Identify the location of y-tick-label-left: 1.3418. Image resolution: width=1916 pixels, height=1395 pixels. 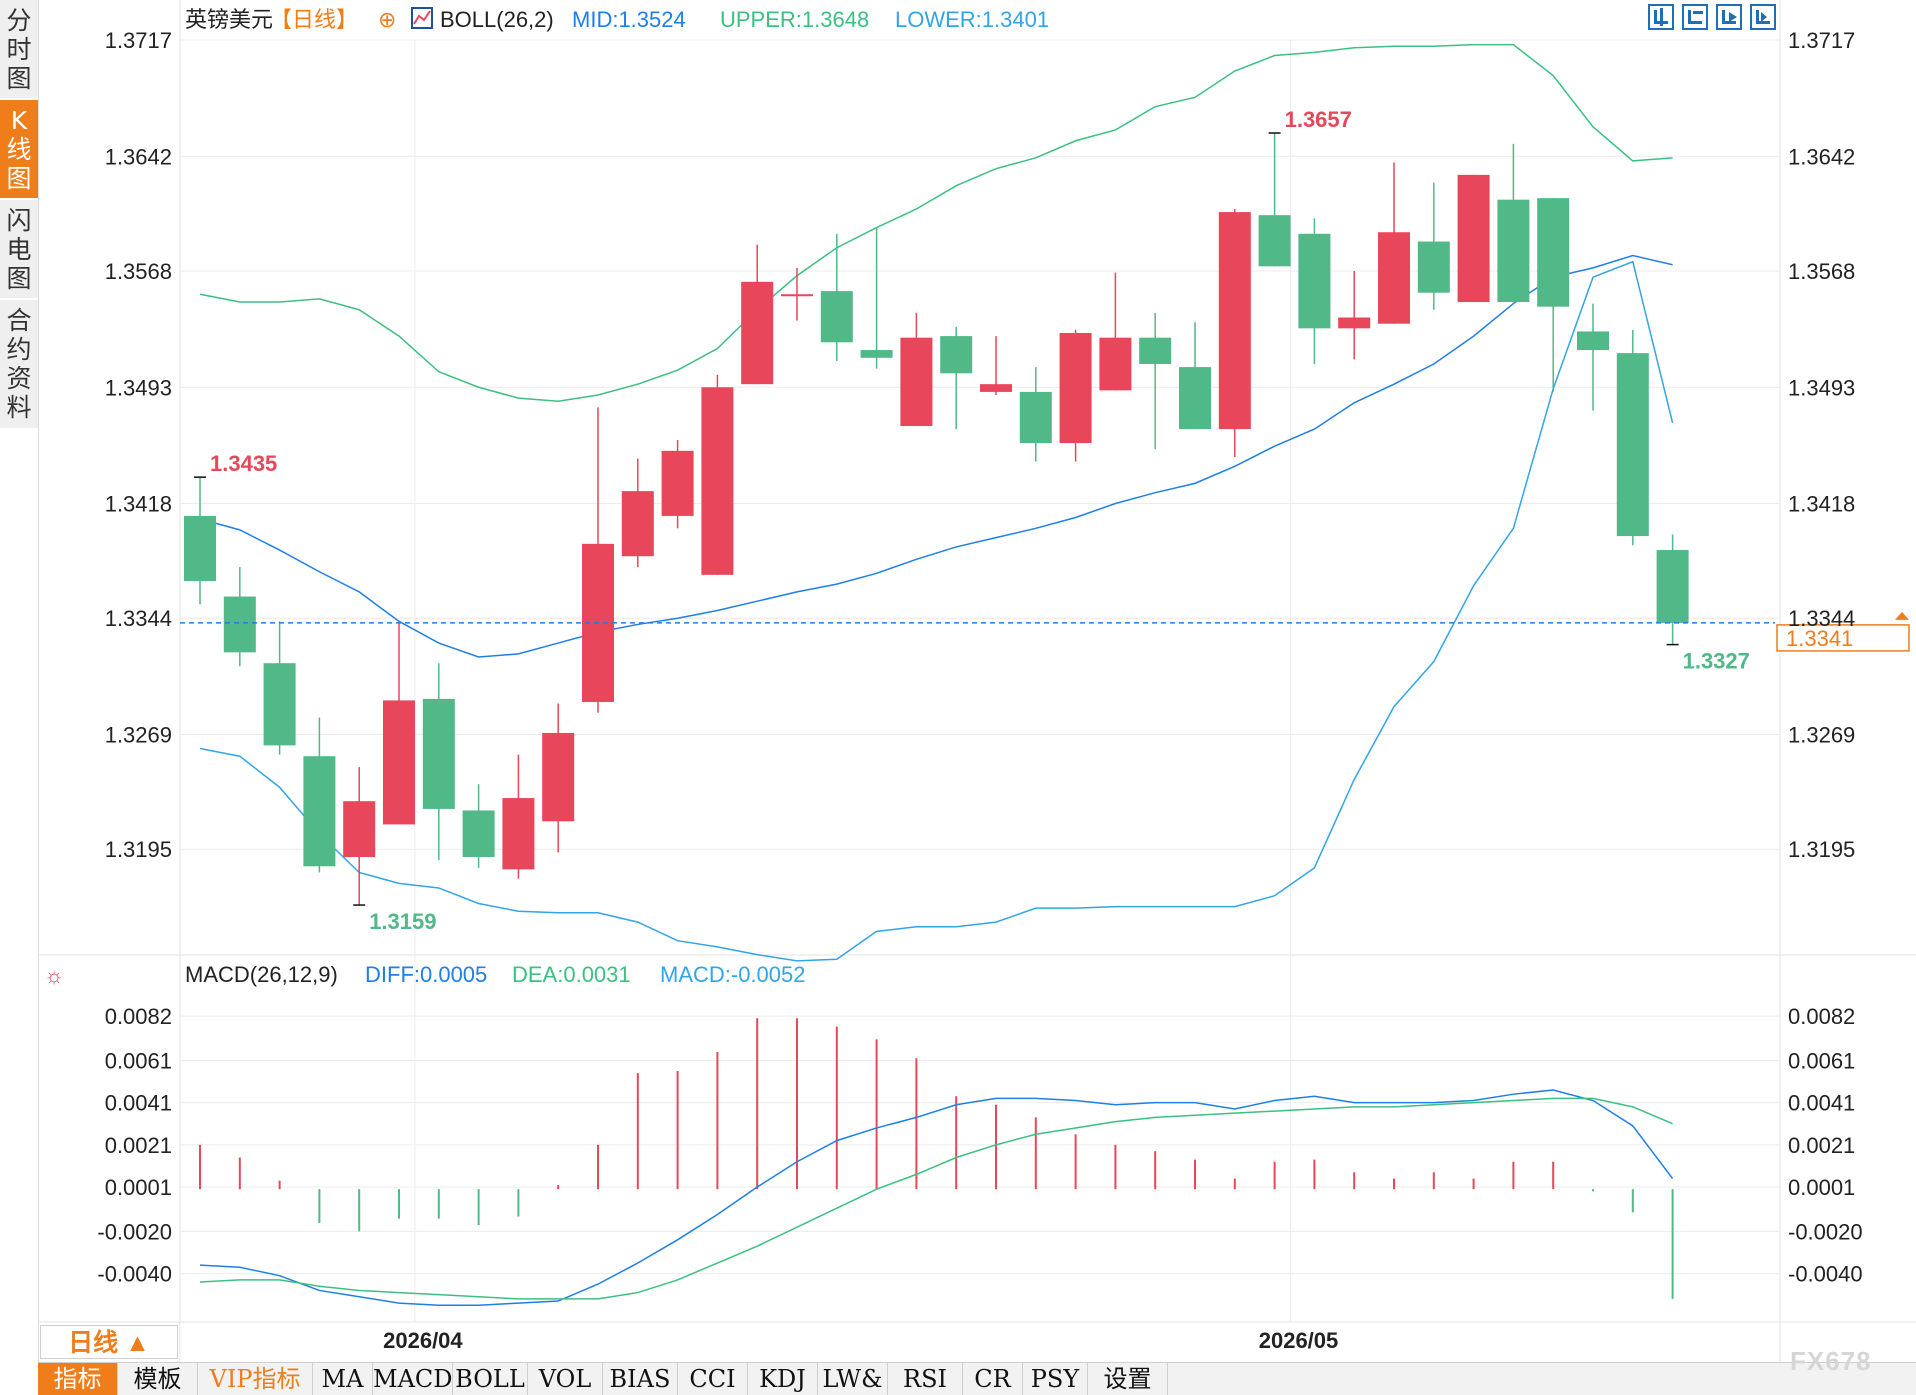
(138, 504).